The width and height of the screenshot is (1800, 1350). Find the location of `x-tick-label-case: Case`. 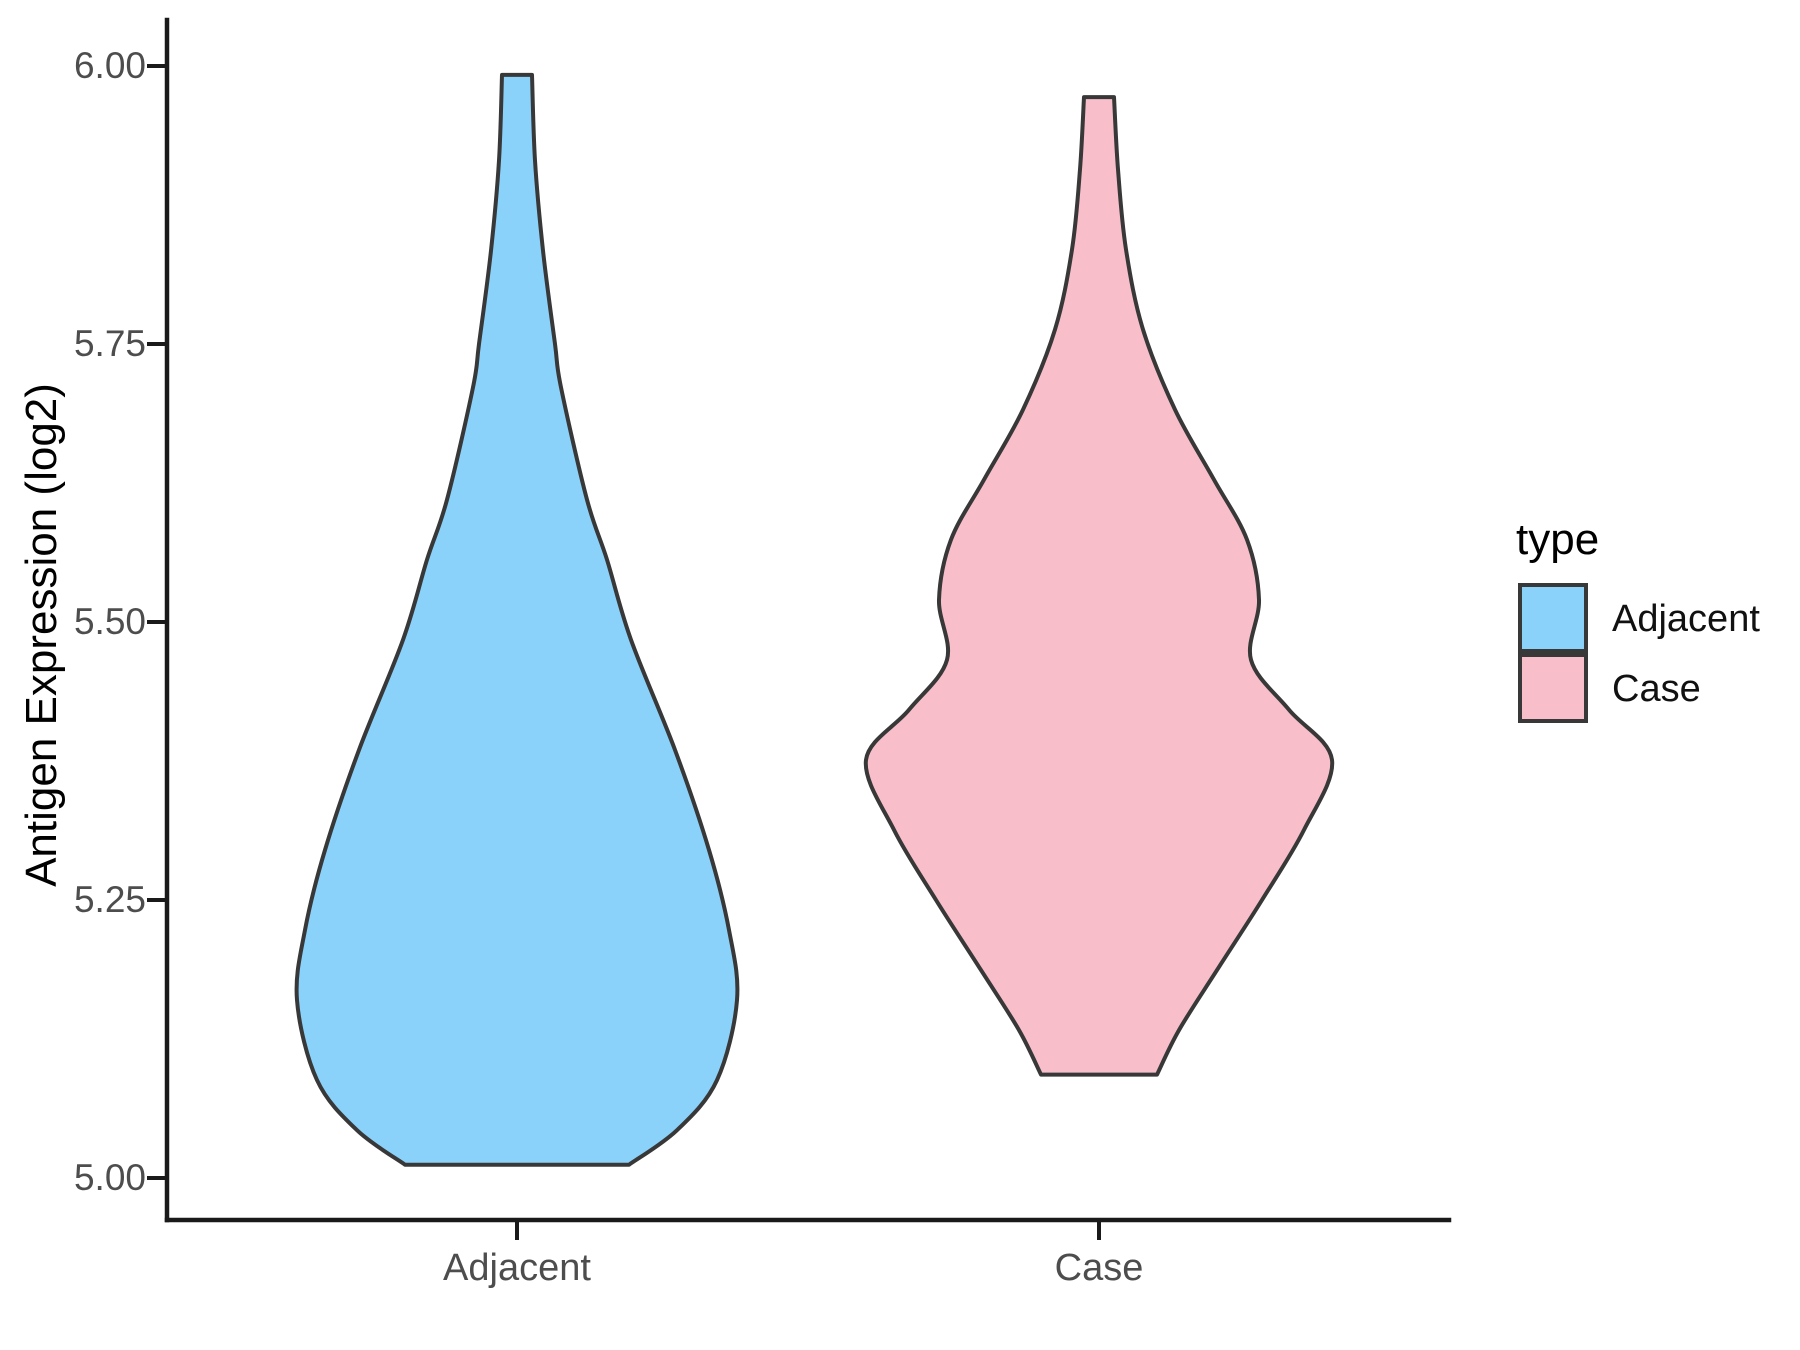

x-tick-label-case: Case is located at coordinates (1099, 1268).